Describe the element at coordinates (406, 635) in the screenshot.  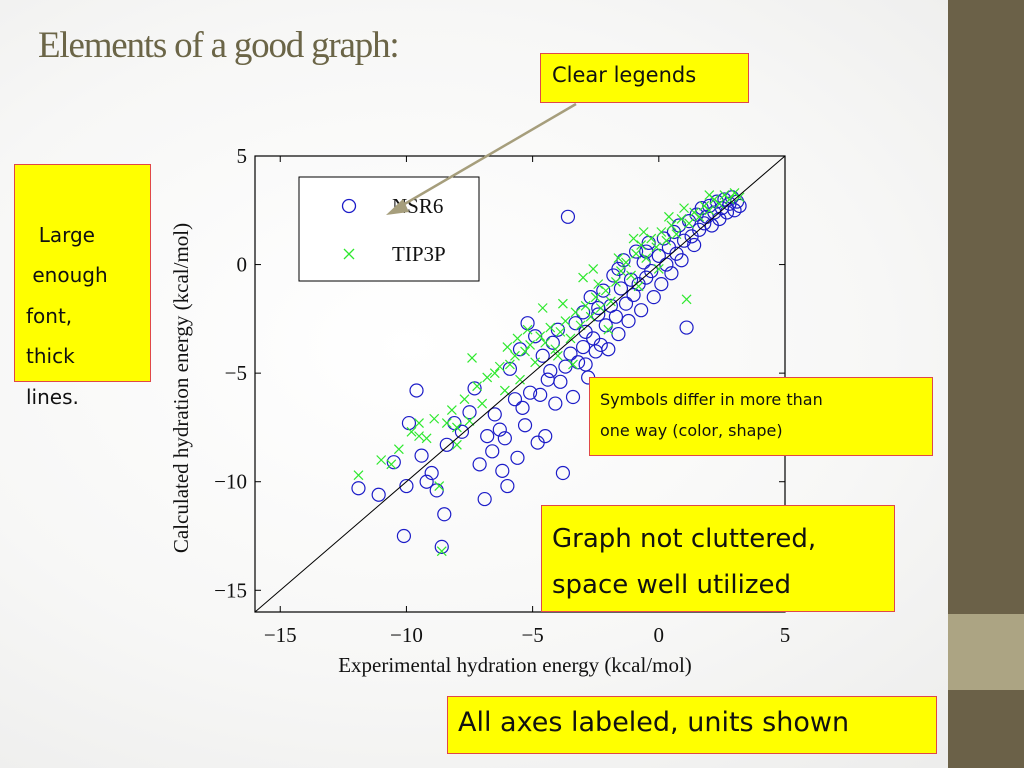
I see `x-tick-label: −10` at that location.